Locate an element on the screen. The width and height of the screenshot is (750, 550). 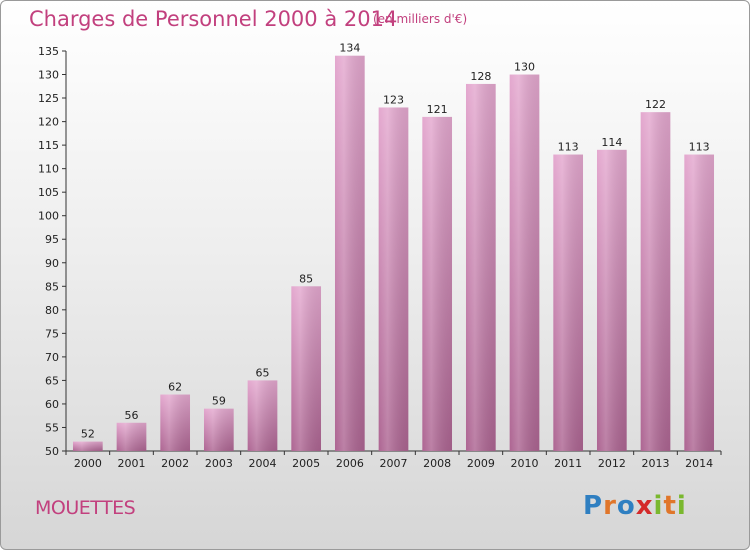
y-tick-label: 55 is located at coordinates (52, 427).